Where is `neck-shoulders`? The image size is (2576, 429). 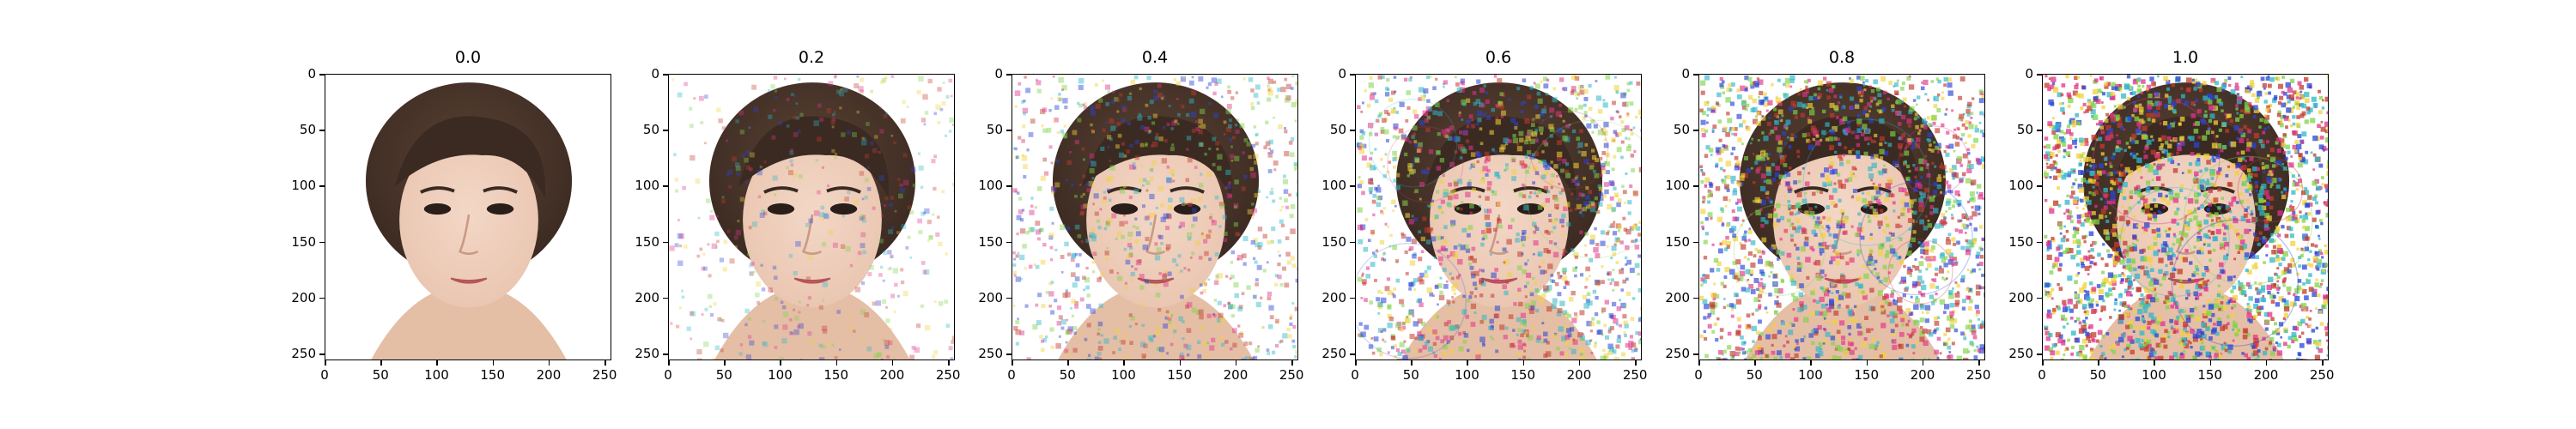
neck-shoulders is located at coordinates (469, 323).